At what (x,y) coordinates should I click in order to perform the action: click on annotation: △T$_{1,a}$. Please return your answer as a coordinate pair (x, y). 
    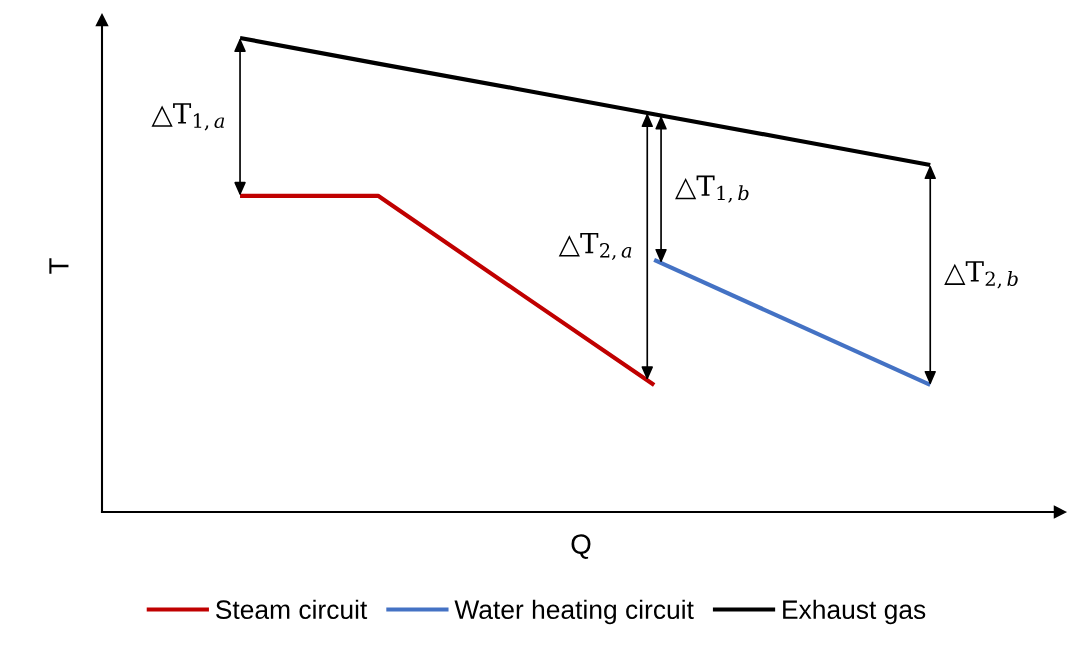
    Looking at the image, I should click on (188, 117).